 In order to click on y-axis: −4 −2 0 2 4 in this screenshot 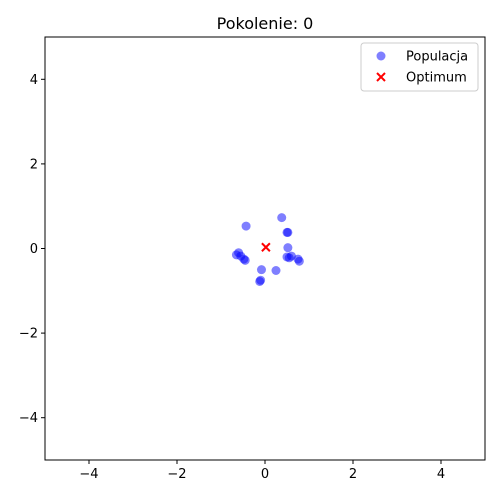, I will do `click(32, 249)`.